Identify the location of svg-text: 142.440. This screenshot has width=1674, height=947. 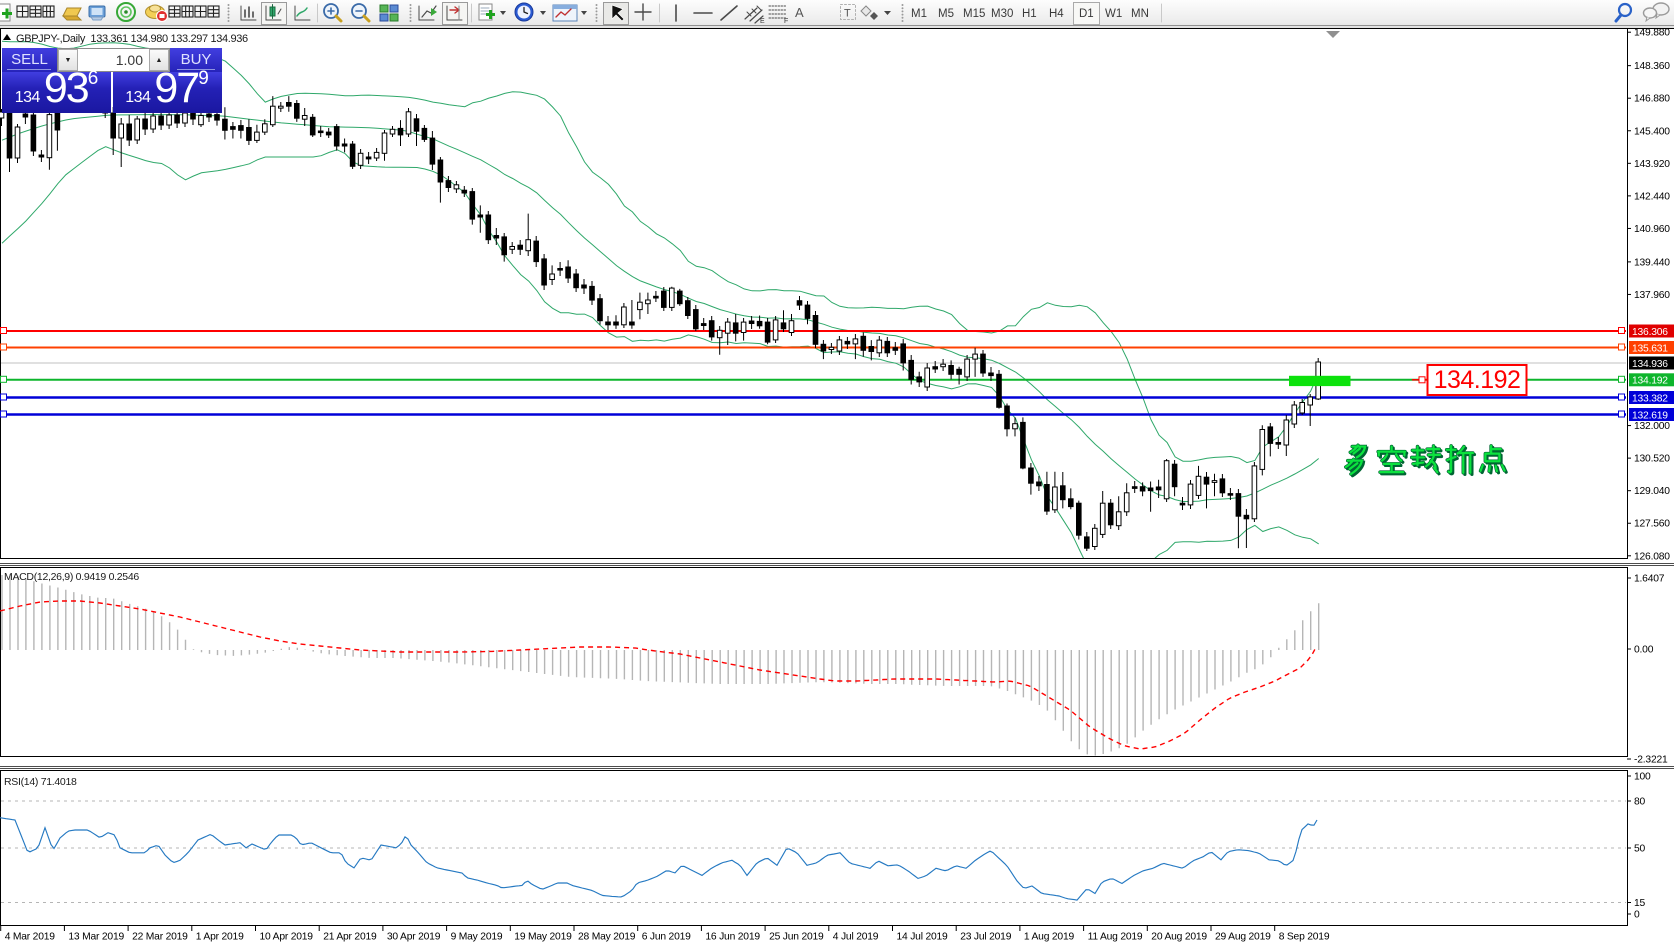
(1652, 196).